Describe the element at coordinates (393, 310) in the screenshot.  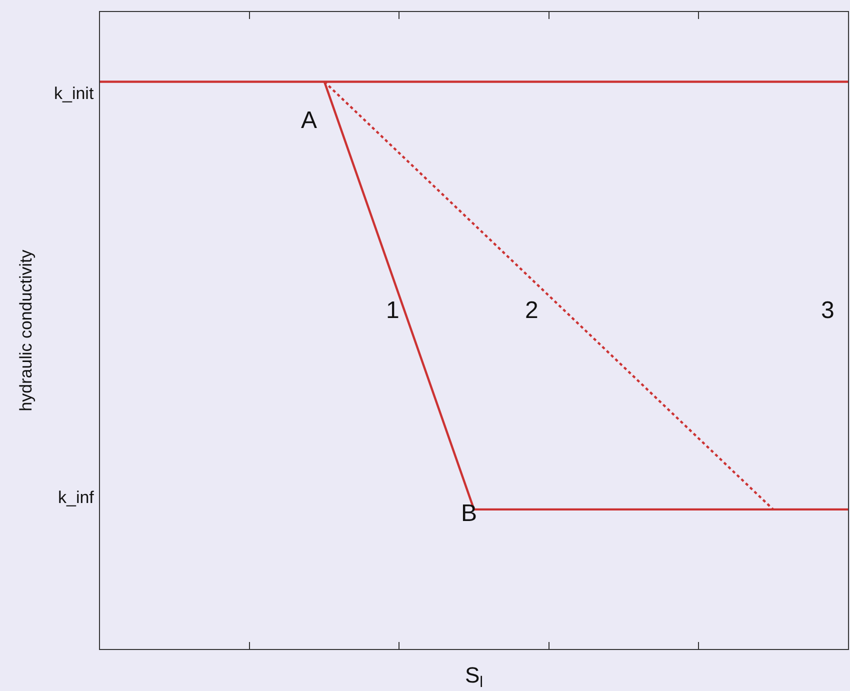
I see `annotation: 1` at that location.